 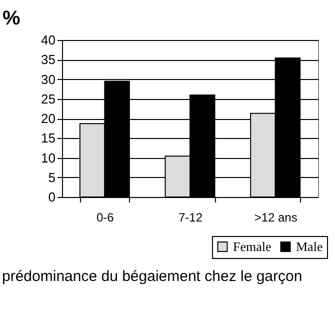 I want to click on x-tick-label: >12 ans, so click(x=276, y=217).